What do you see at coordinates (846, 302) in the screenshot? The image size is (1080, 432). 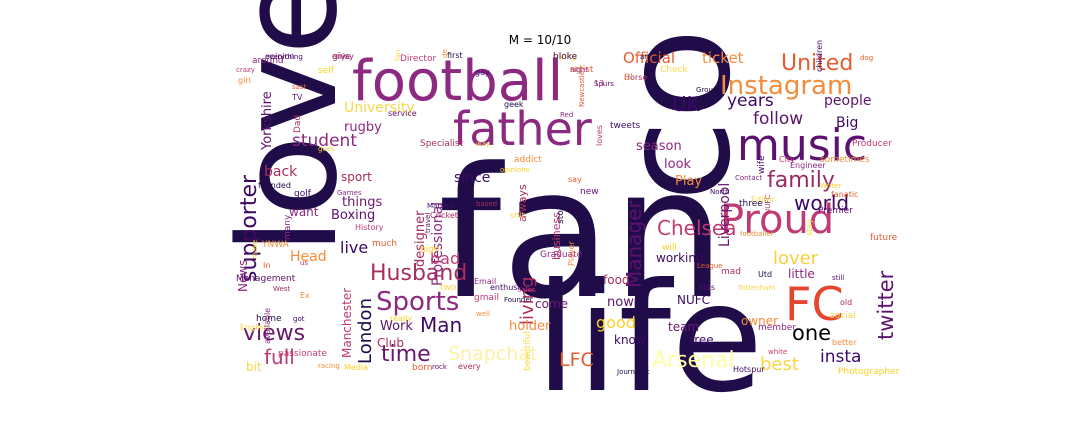 I see `small-word-old: old` at bounding box center [846, 302].